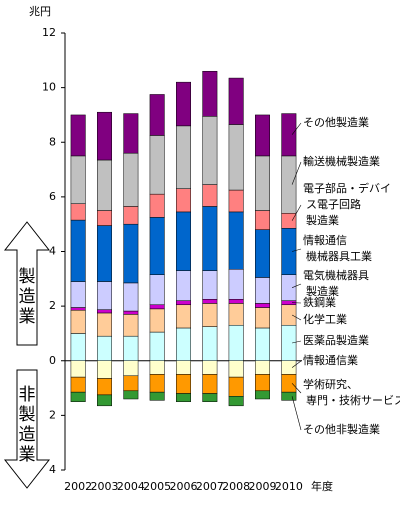 This screenshot has width=400, height=531. What do you see at coordinates (341, 429) in the screenshot?
I see `legend-label: その他非製造業` at bounding box center [341, 429].